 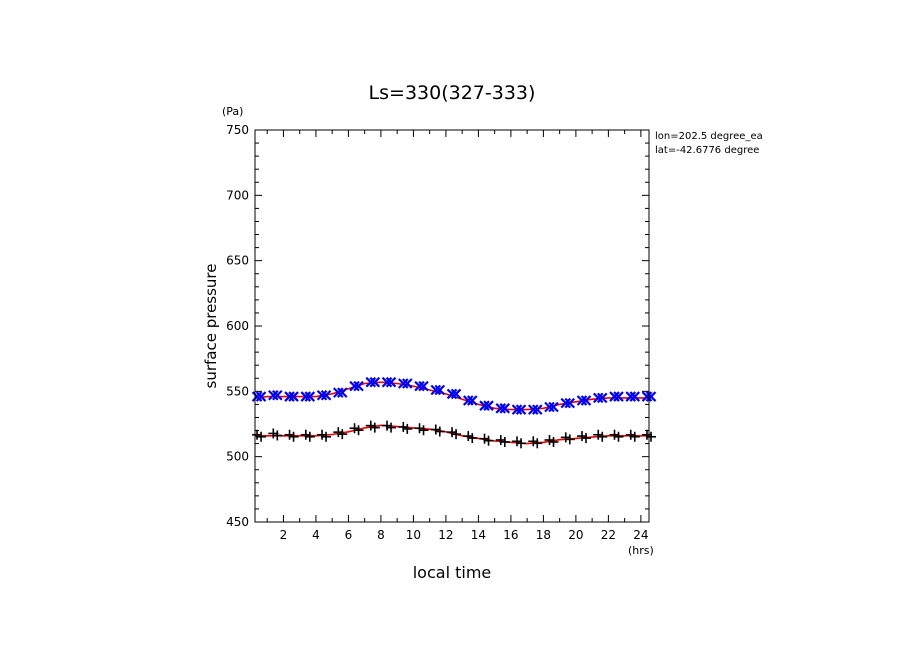 I want to click on annotation-lon: lon=202.5 degree_ea, so click(x=709, y=136).